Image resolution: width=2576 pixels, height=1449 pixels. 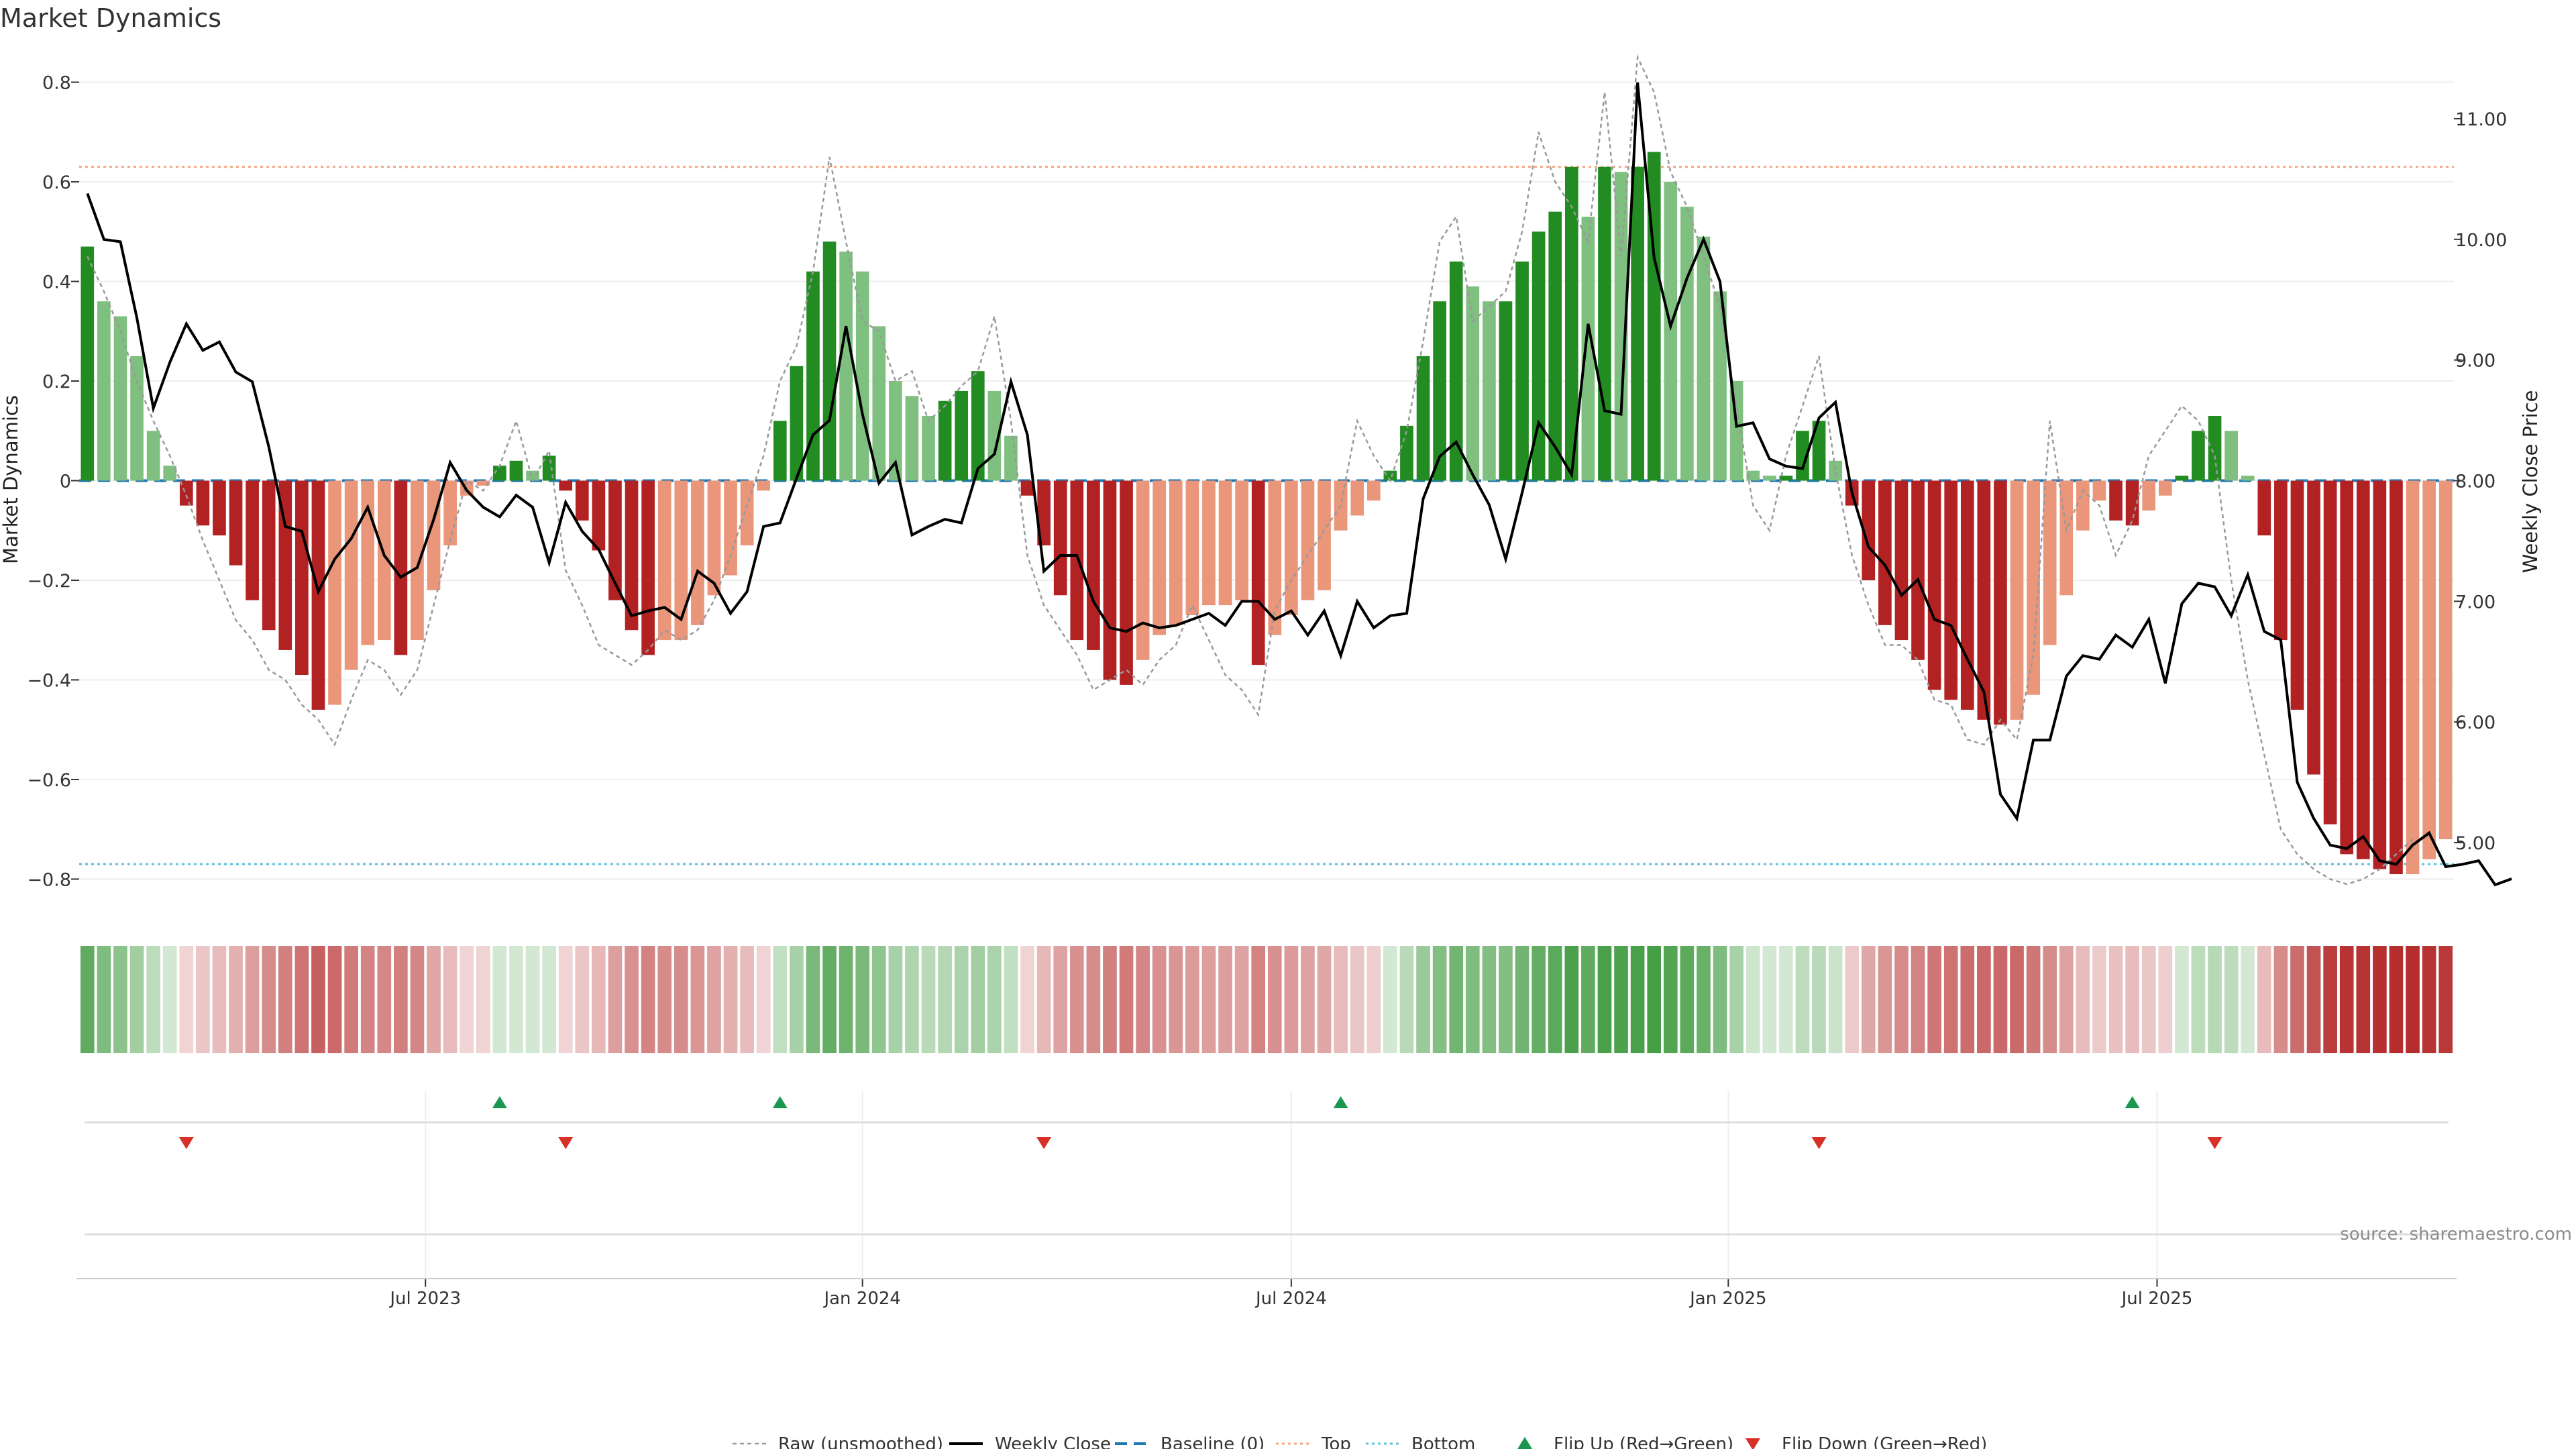 What do you see at coordinates (2530, 482) in the screenshot?
I see `y2-axis-label: Weekly Close Price` at bounding box center [2530, 482].